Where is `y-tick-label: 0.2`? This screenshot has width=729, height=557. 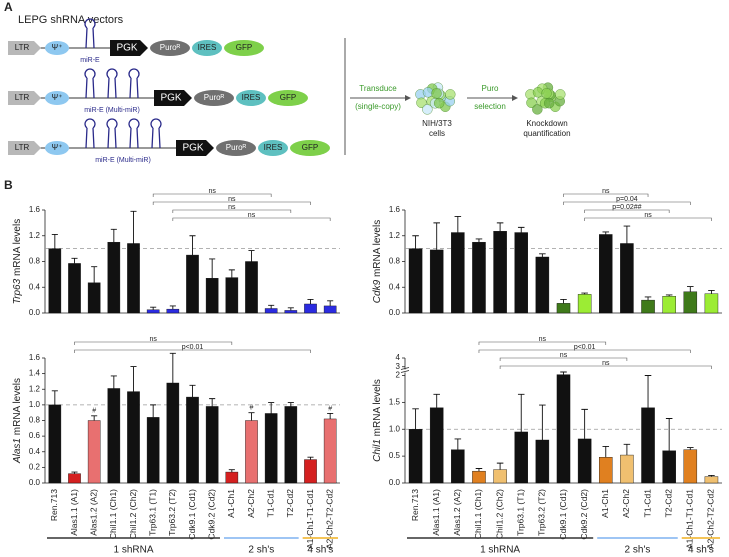 y-tick-label: 0.2 is located at coordinates (35, 466).